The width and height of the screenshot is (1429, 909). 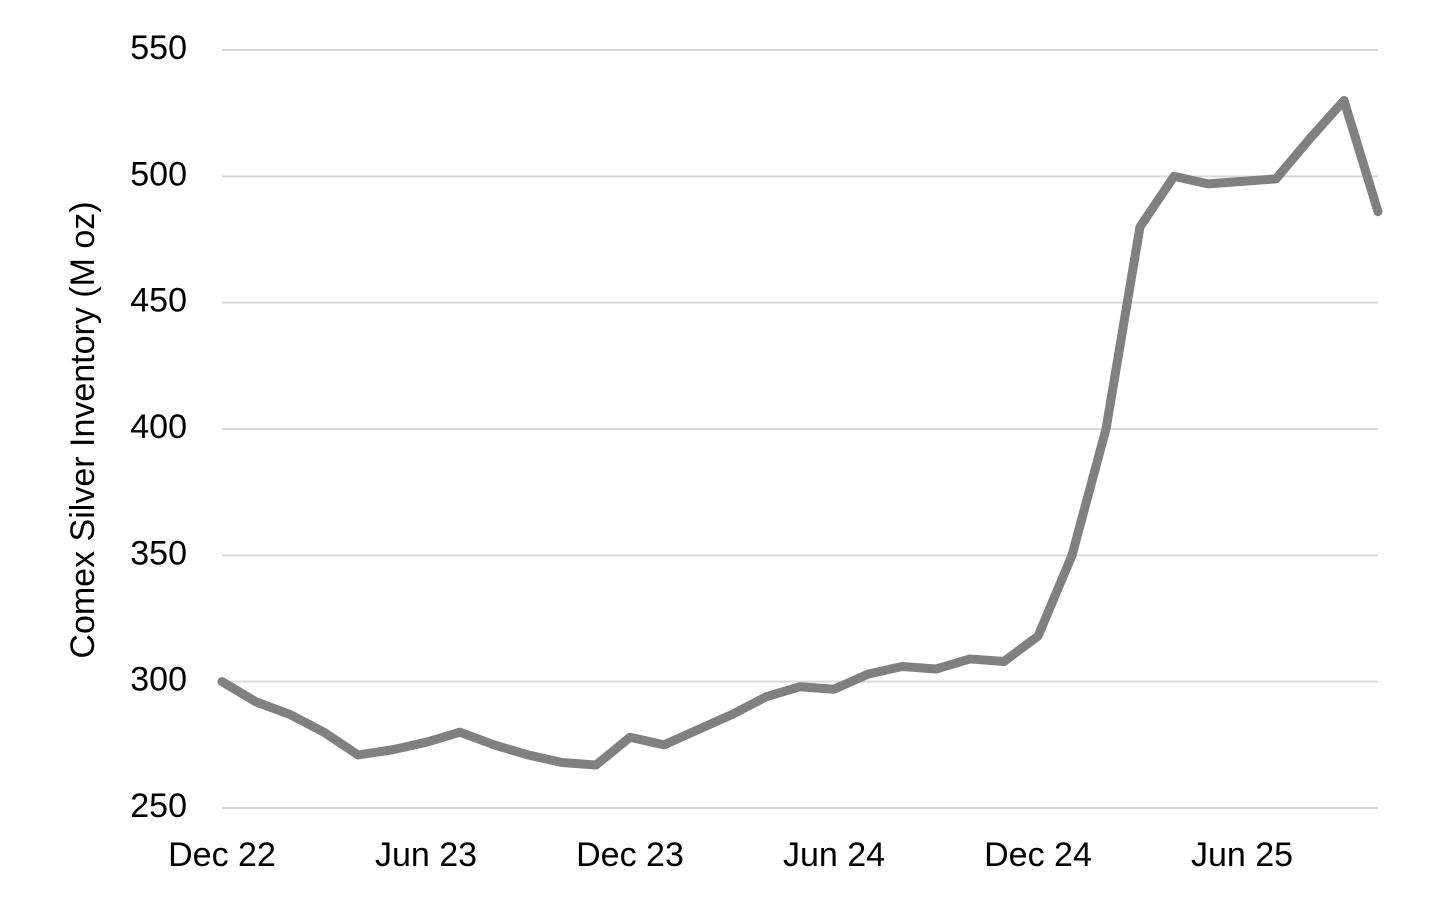 What do you see at coordinates (222, 855) in the screenshot?
I see `x-tick-label: Dec 22` at bounding box center [222, 855].